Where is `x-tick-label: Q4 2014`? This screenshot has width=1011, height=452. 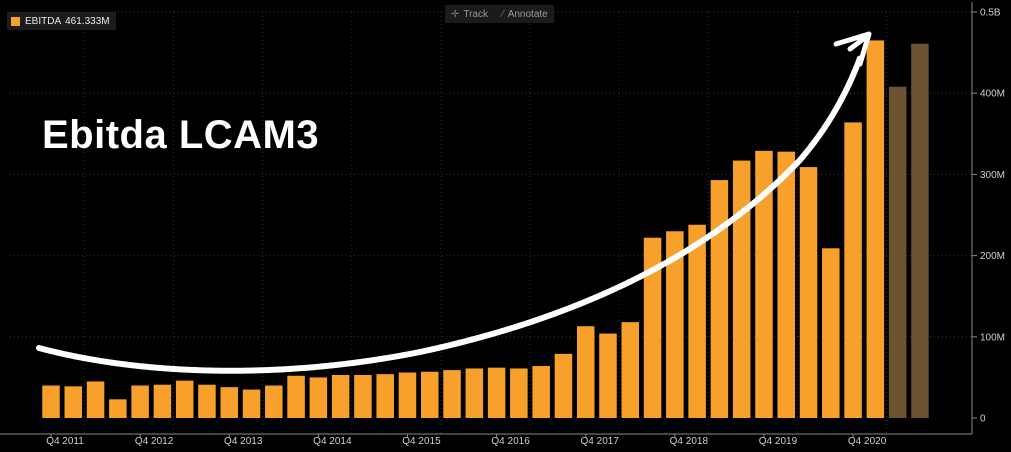 x-tick-label: Q4 2014 is located at coordinates (332, 441).